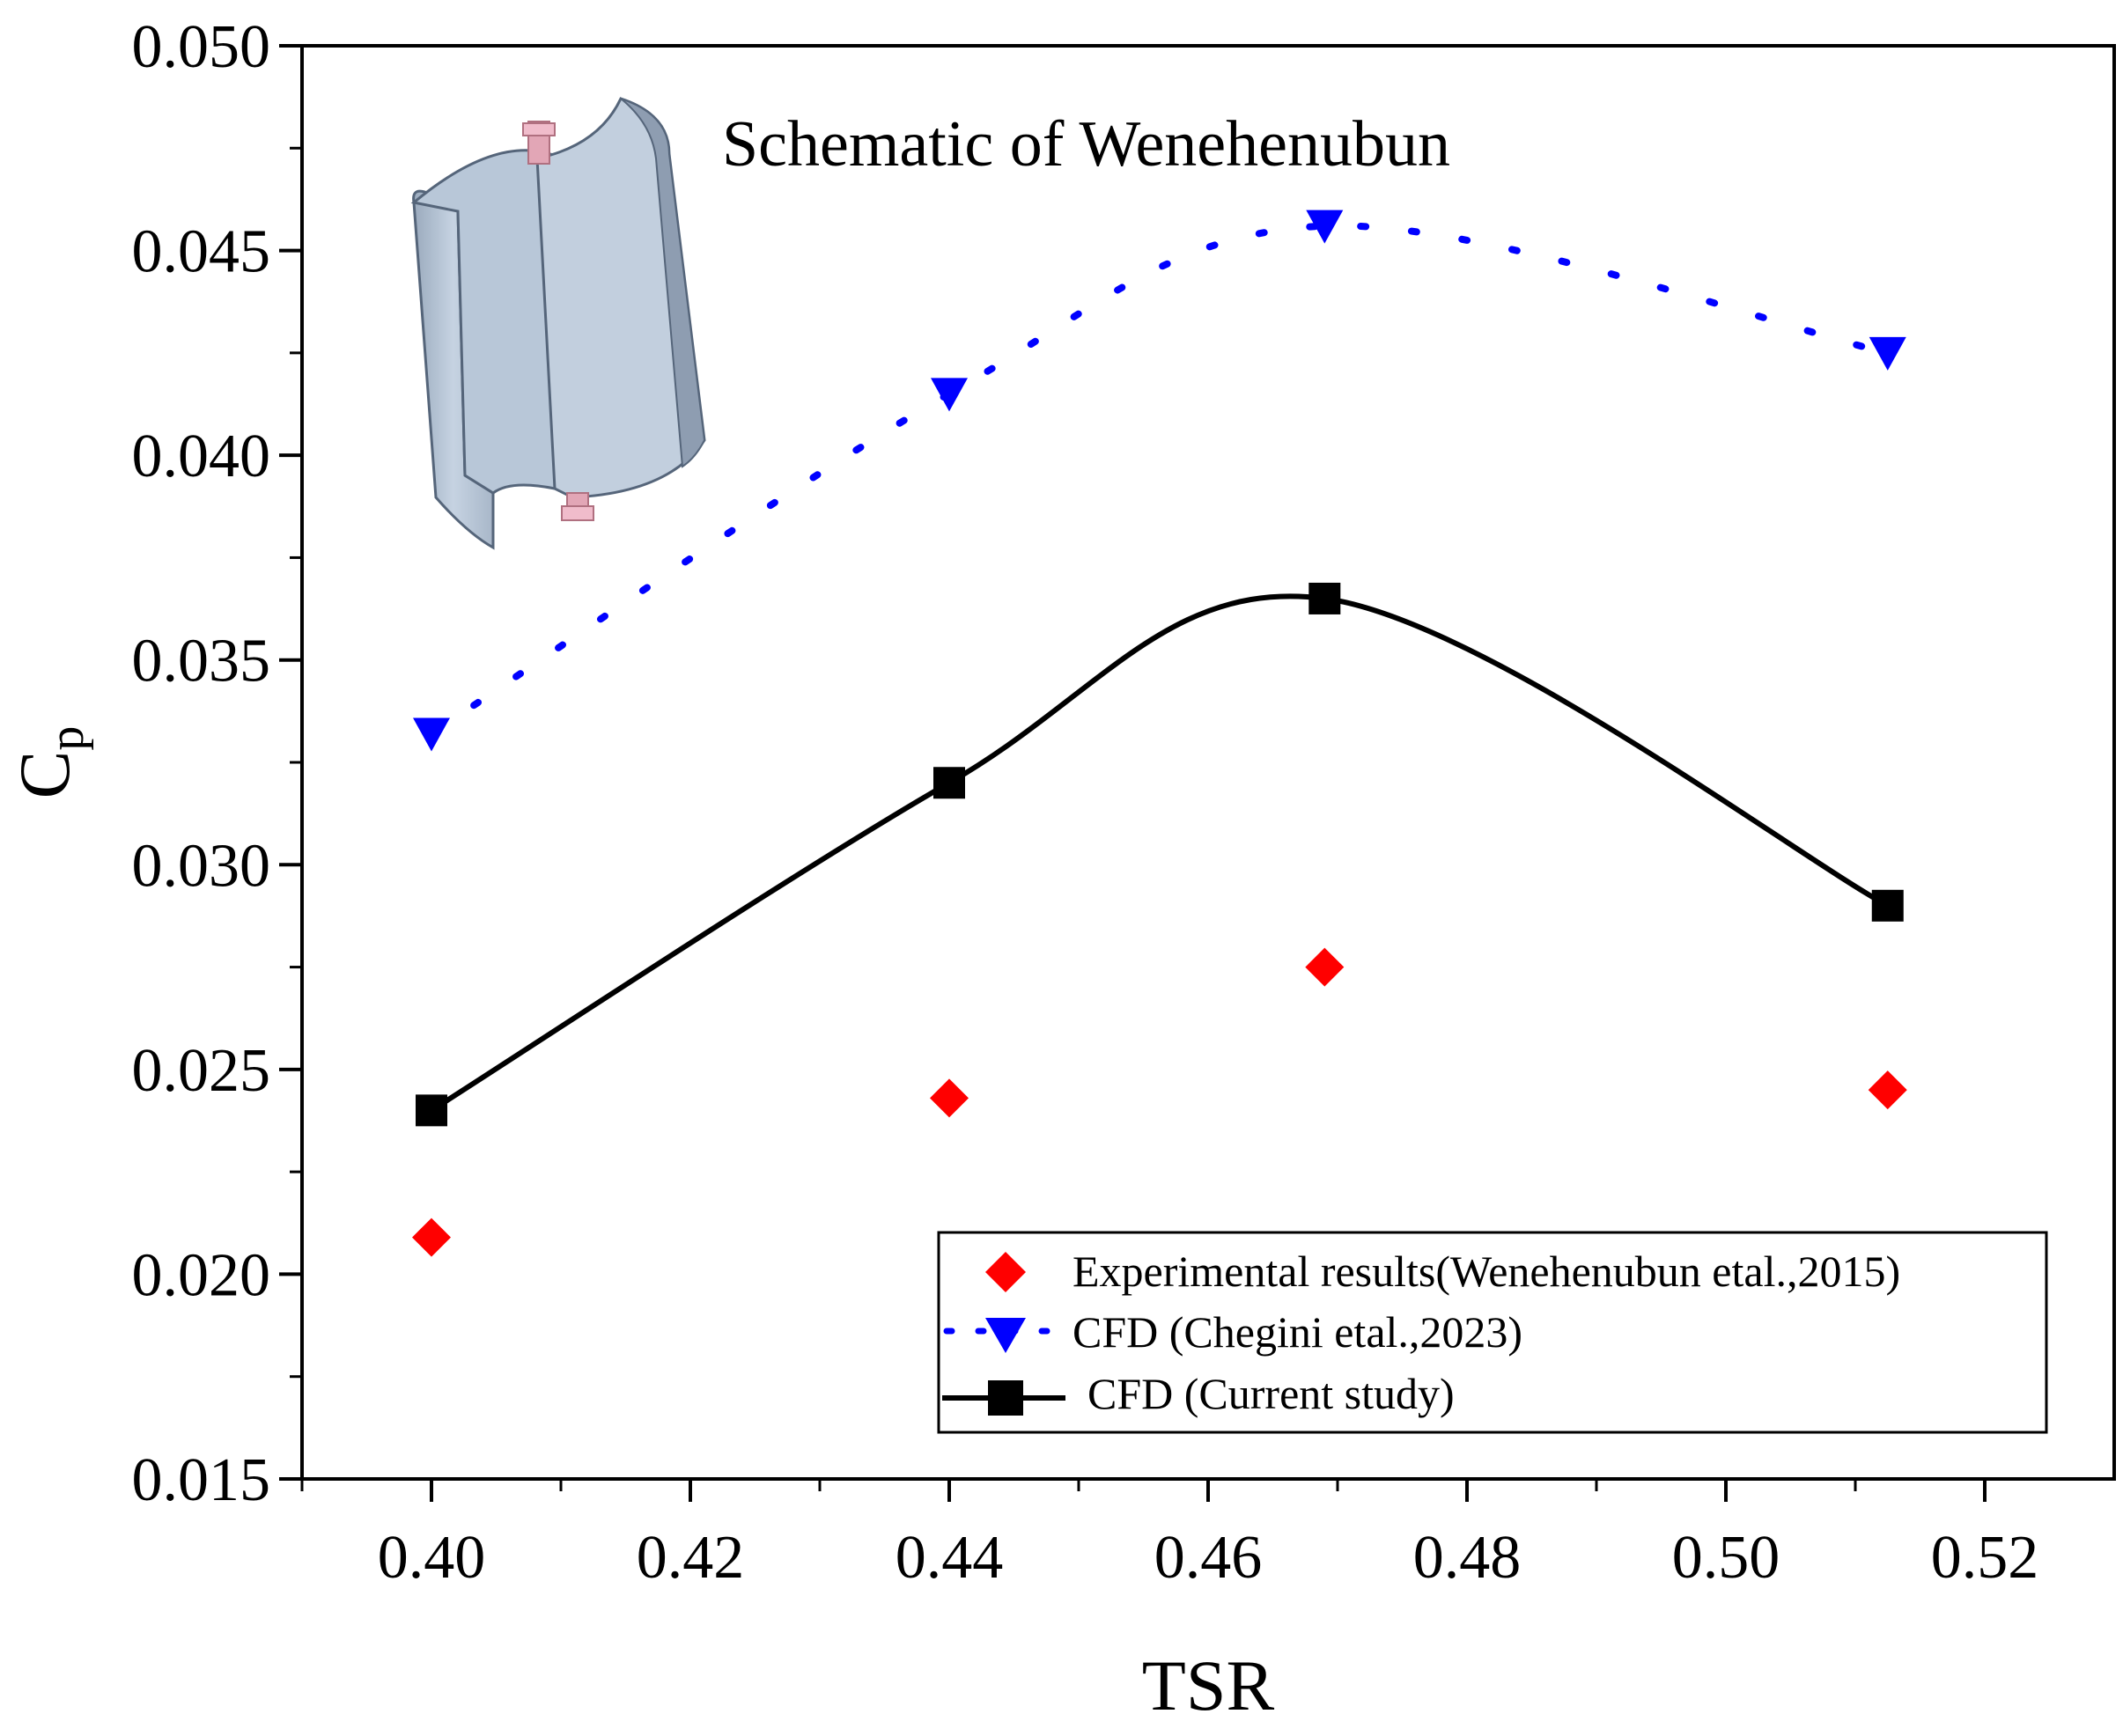 The height and width of the screenshot is (1736, 2123). I want to click on schematic-annotation: Schematic of Wenehenubun, so click(1086, 144).